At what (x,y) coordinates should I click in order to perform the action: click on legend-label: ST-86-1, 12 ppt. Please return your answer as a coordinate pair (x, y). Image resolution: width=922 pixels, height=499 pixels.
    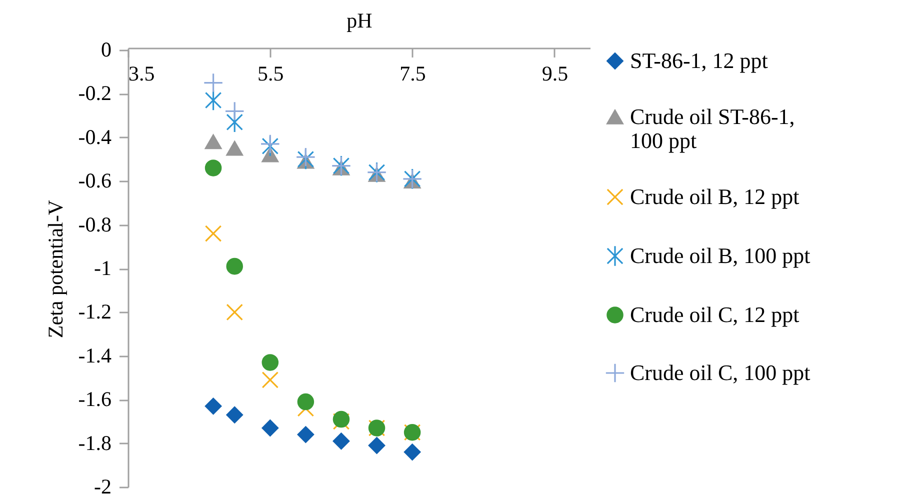
    Looking at the image, I should click on (699, 60).